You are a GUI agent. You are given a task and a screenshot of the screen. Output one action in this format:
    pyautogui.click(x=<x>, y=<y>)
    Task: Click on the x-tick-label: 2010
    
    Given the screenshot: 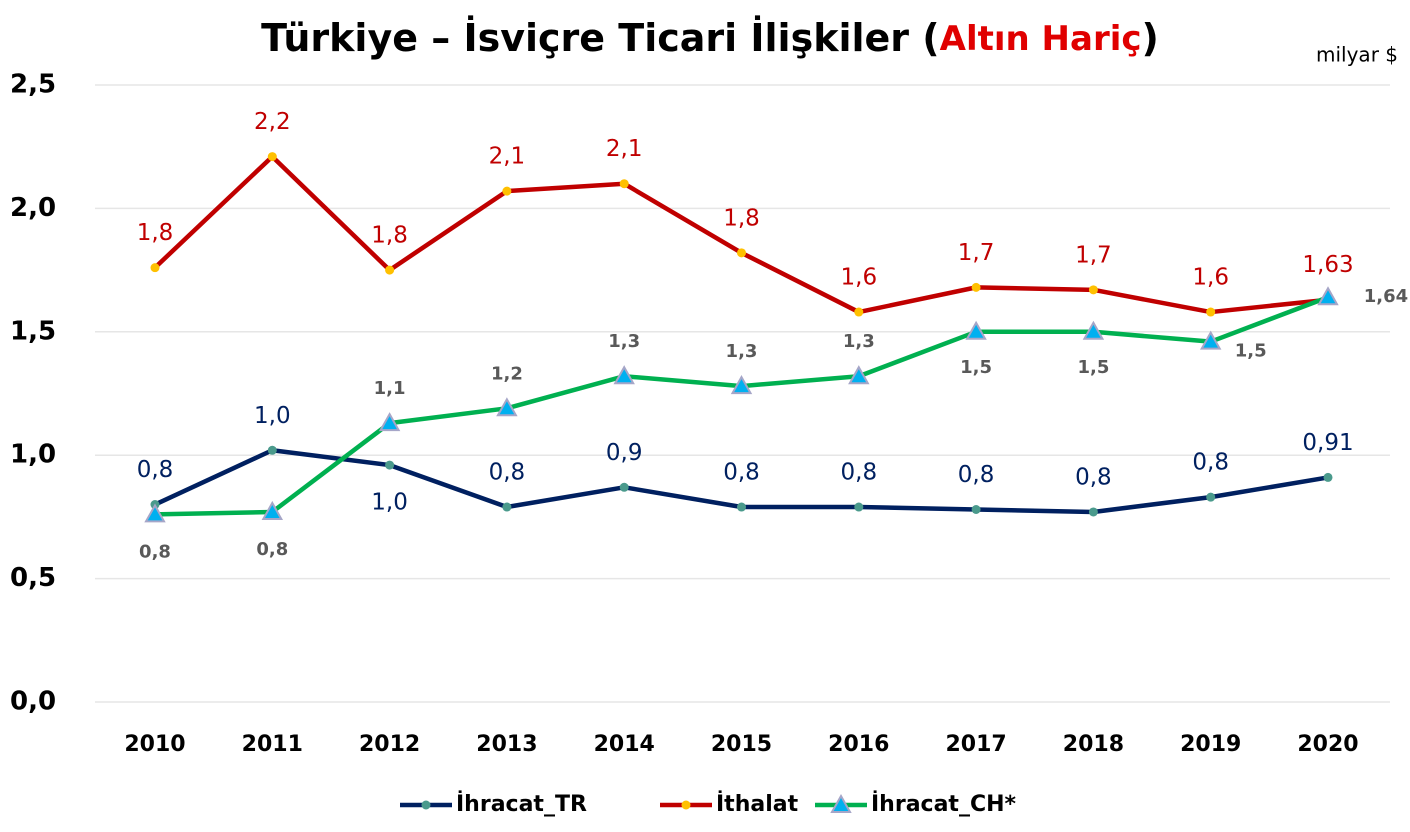 What is the action you would take?
    pyautogui.click(x=154, y=744)
    